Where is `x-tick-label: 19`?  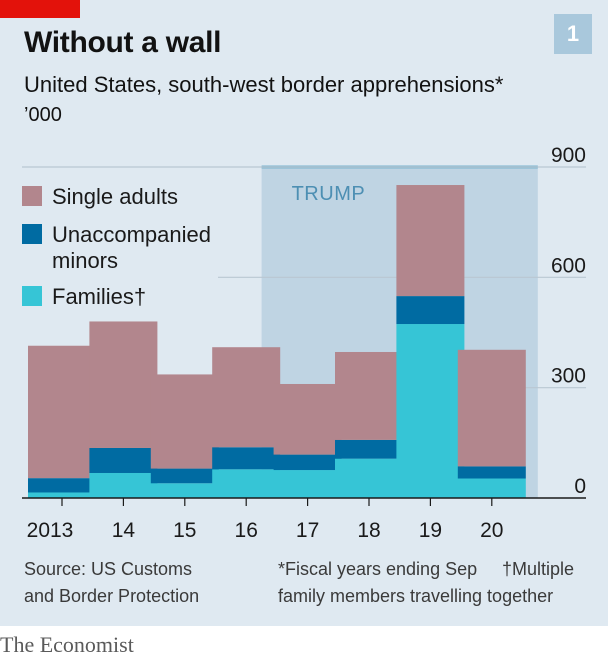 x-tick-label: 19 is located at coordinates (430, 530).